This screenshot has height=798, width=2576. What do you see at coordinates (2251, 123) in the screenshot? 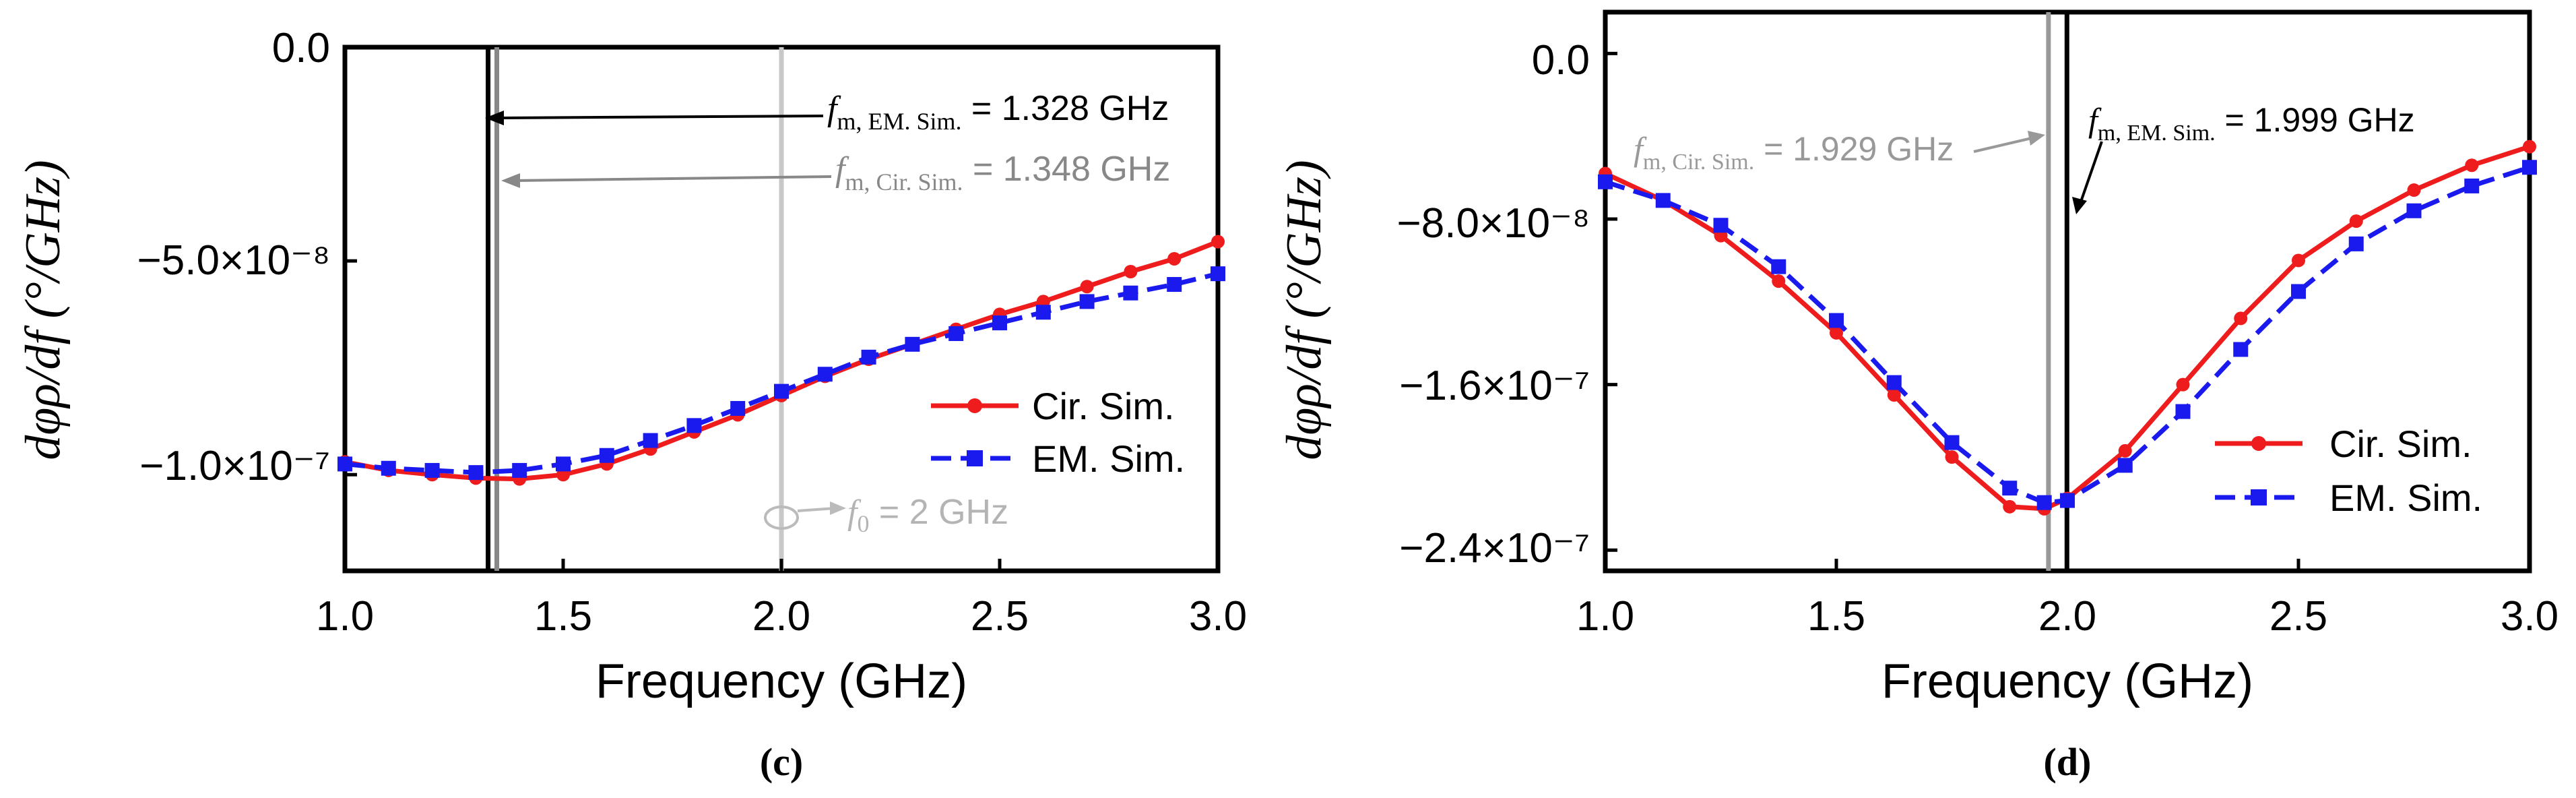
I see `chart-d-annotation-fm-em: fm, EM. Sim. = 1.999 GHz` at bounding box center [2251, 123].